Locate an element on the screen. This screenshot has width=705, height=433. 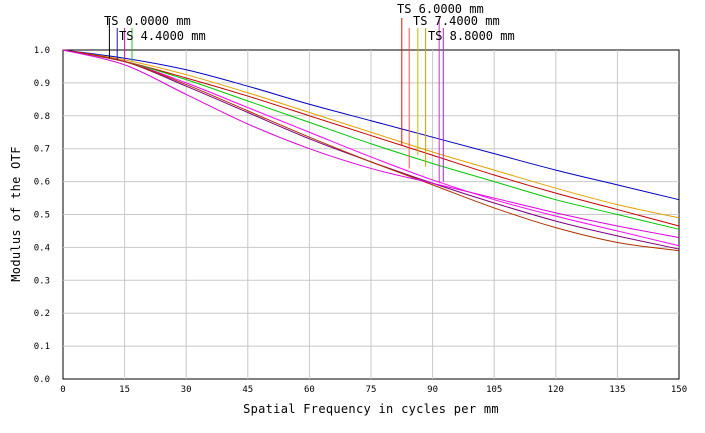
y-tick-label: 0.4 is located at coordinates (42, 248).